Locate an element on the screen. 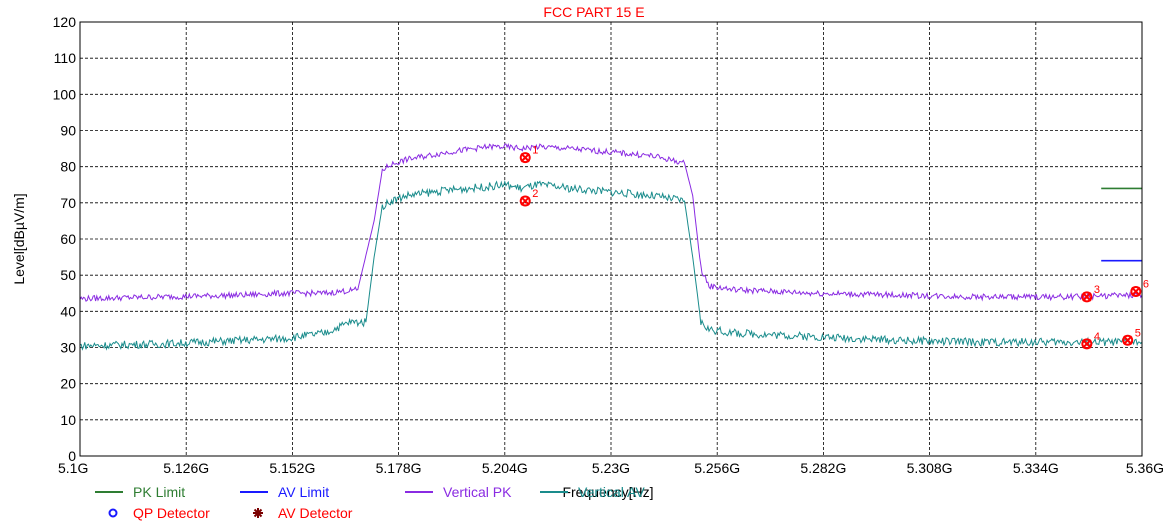 This screenshot has height=525, width=1170. legend-swatch-av-detector is located at coordinates (258, 513).